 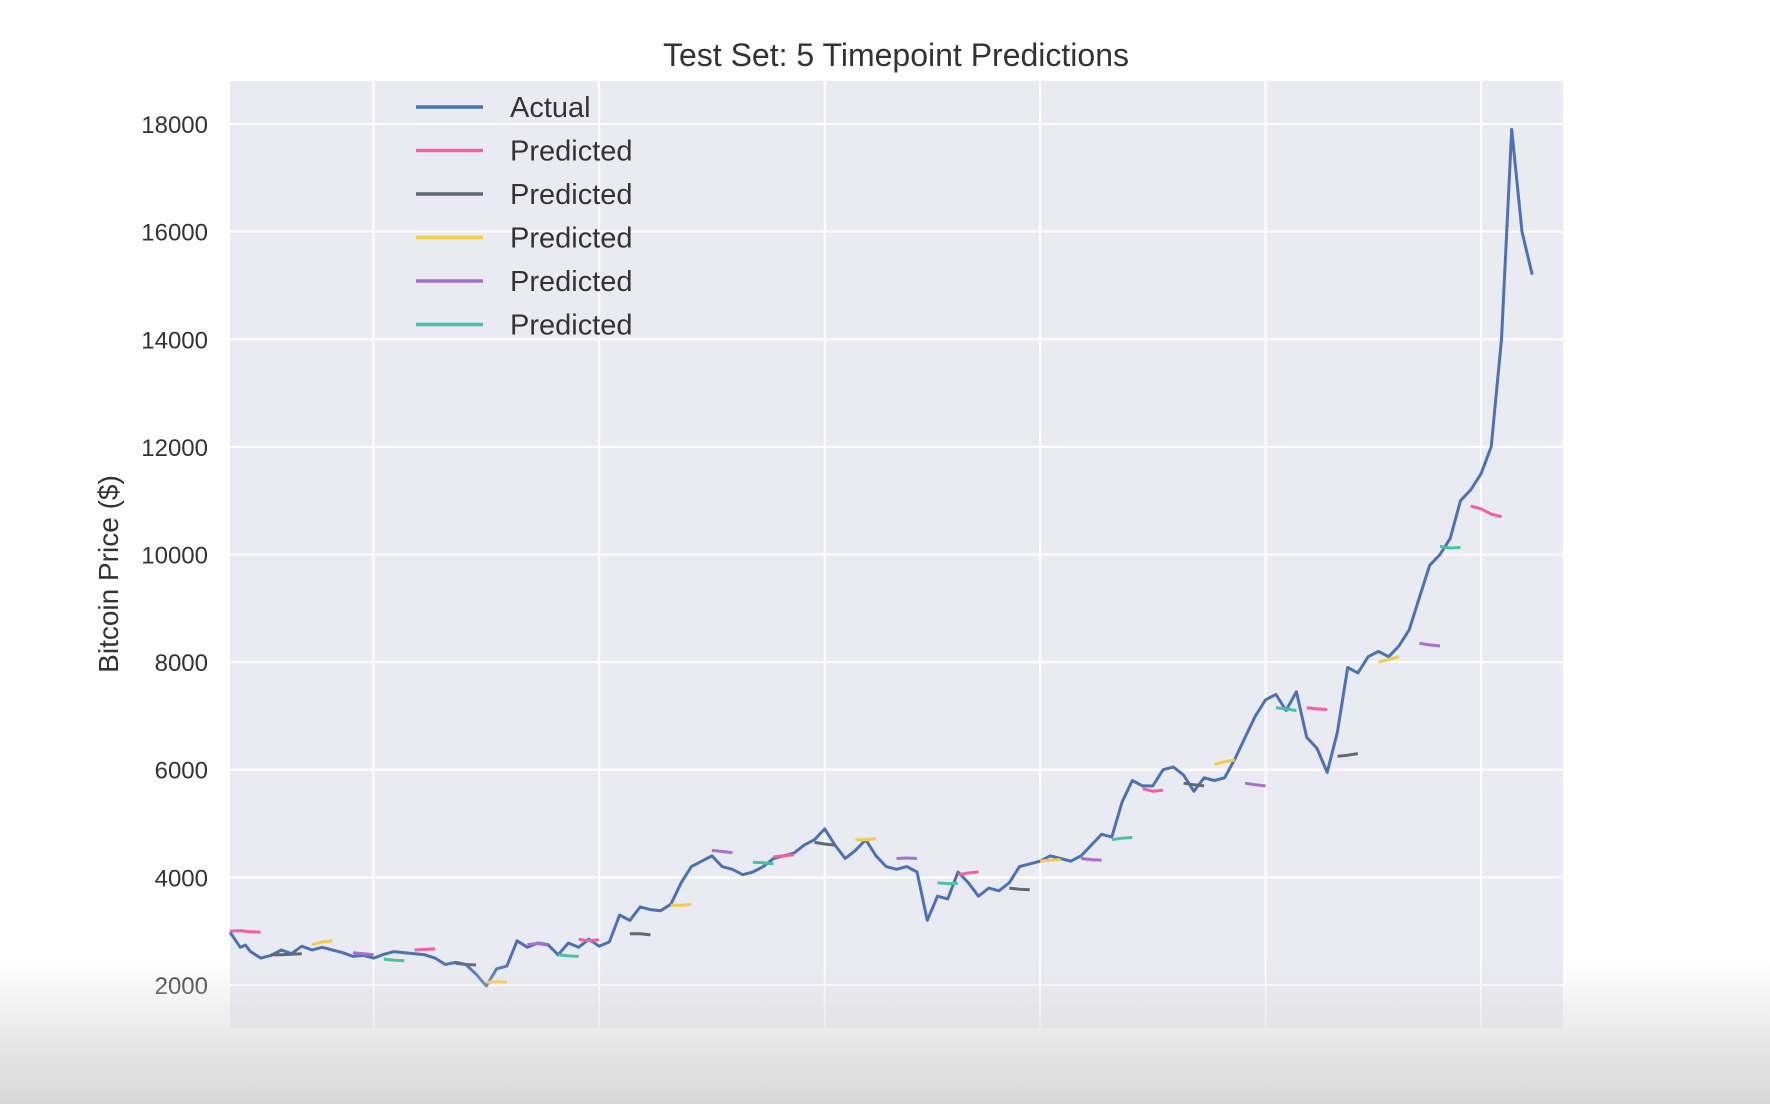 I want to click on y-tick-label: 18000, so click(x=174, y=125).